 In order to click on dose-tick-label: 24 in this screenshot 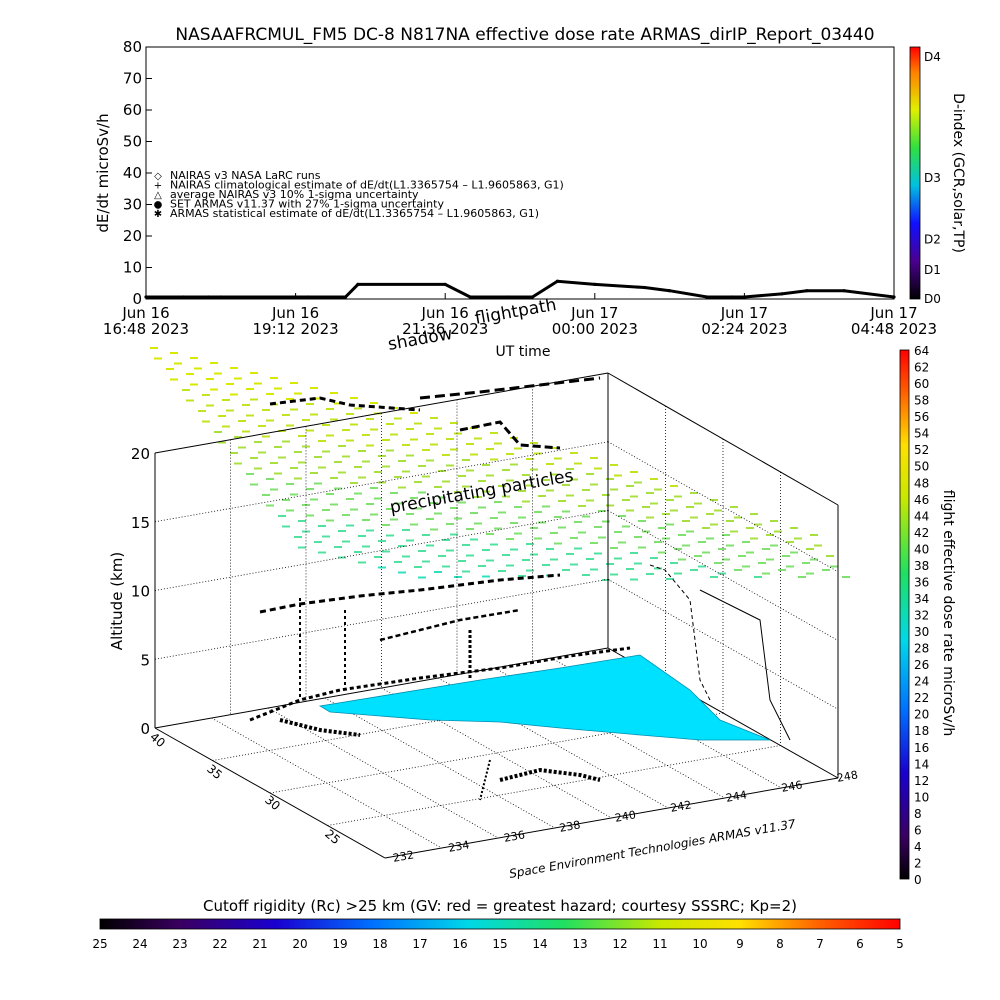, I will do `click(921, 682)`.